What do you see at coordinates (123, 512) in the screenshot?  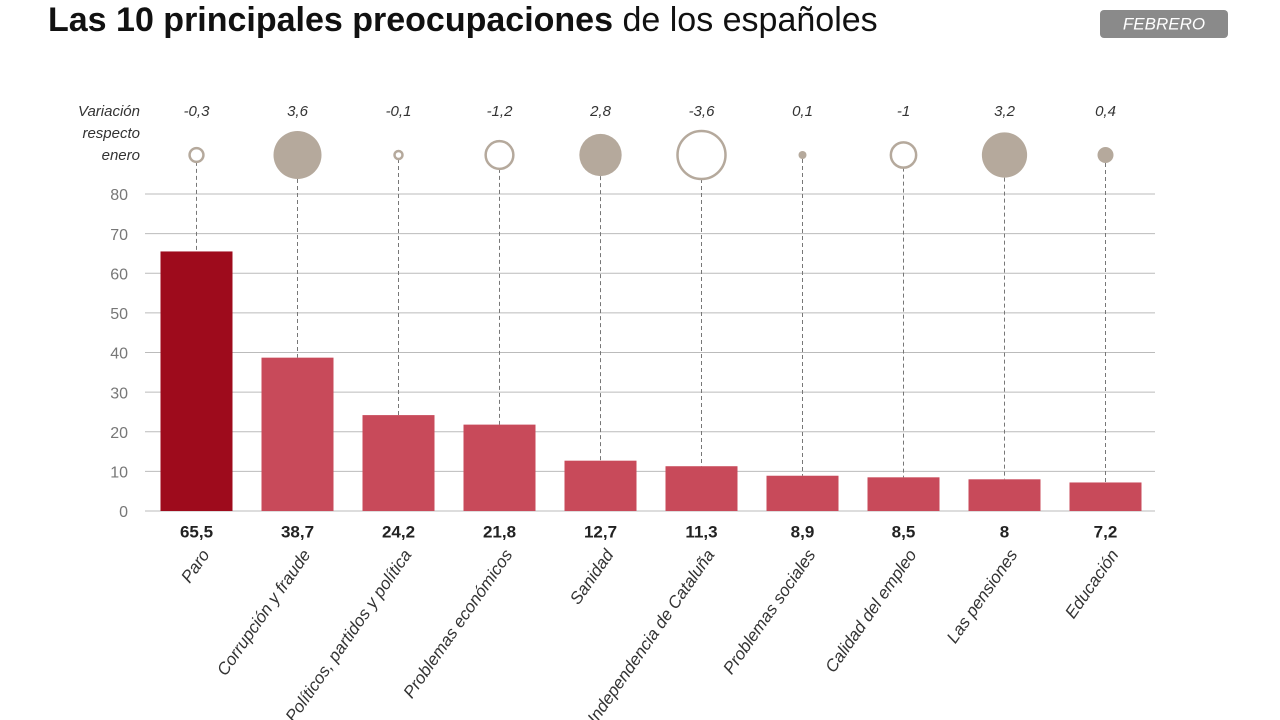 I see `y-tick-label: 0` at bounding box center [123, 512].